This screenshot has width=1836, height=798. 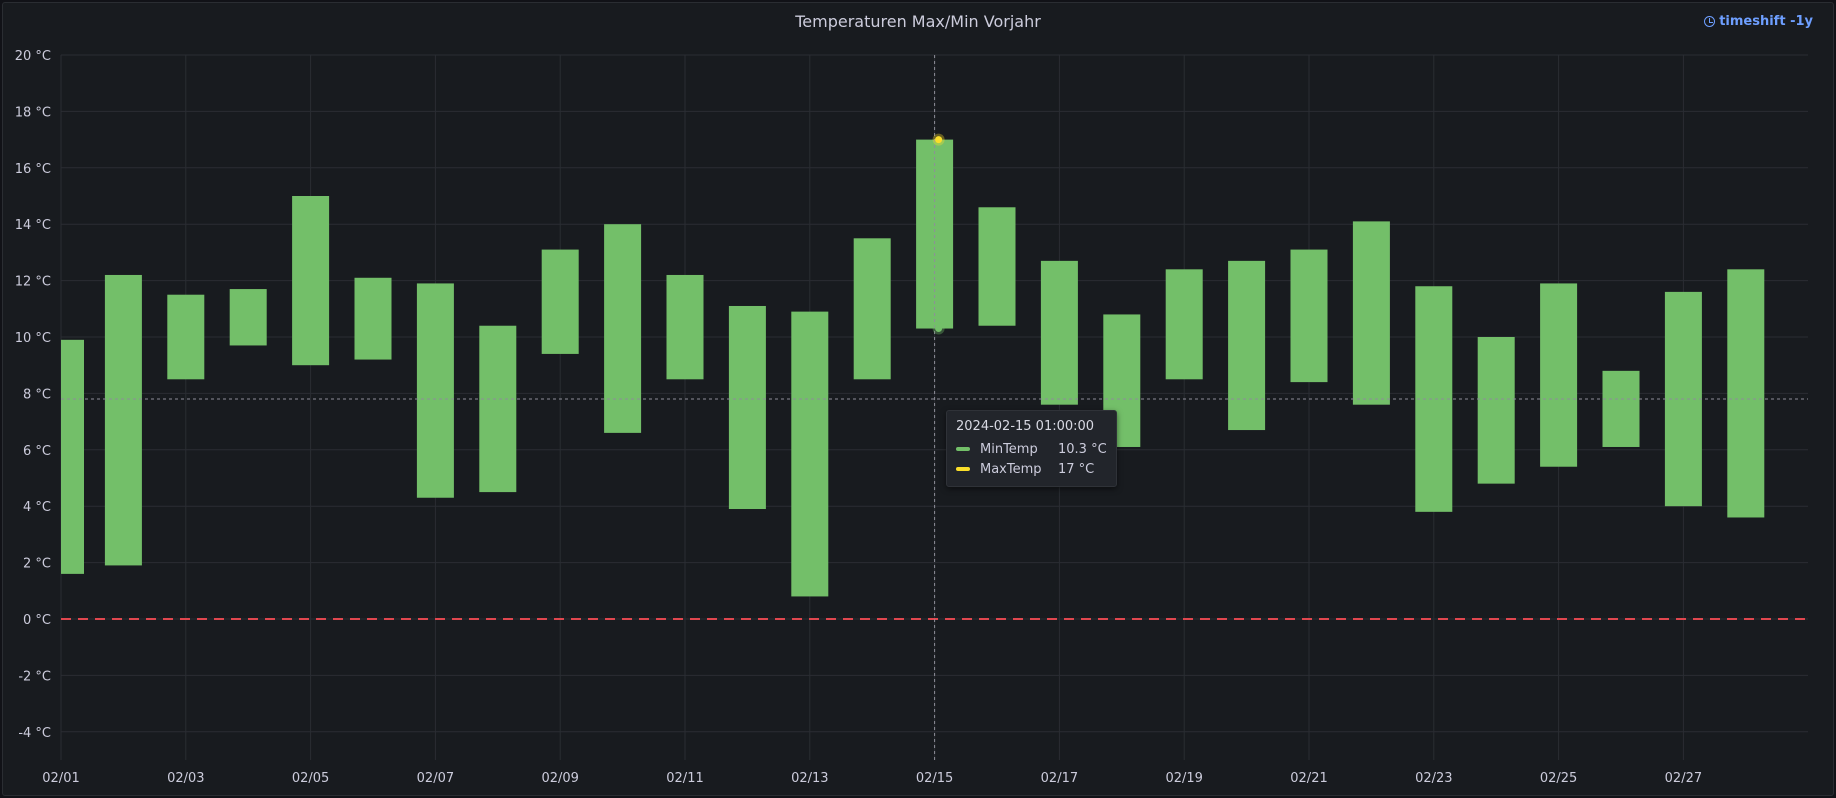 What do you see at coordinates (1009, 449) in the screenshot?
I see `tooltip-series-label: MinTemp` at bounding box center [1009, 449].